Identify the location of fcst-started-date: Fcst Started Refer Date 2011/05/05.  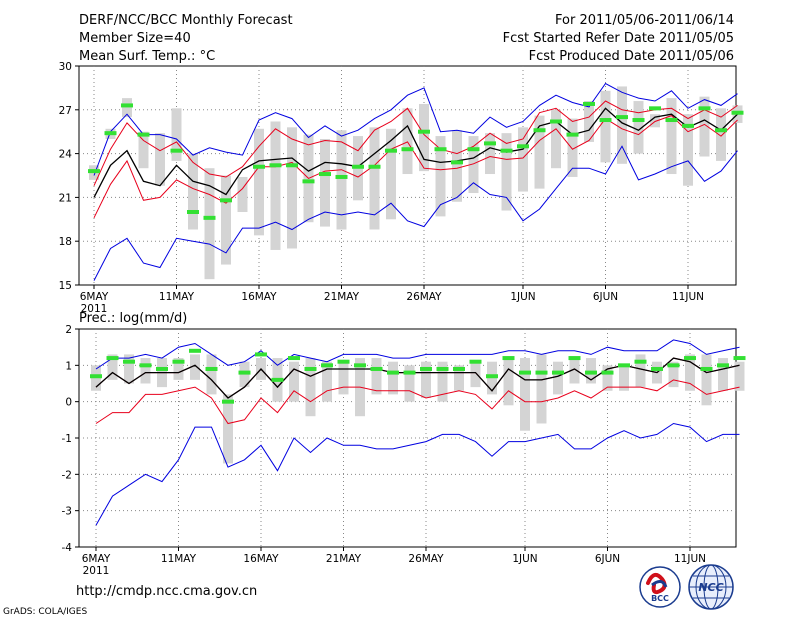
(618, 38).